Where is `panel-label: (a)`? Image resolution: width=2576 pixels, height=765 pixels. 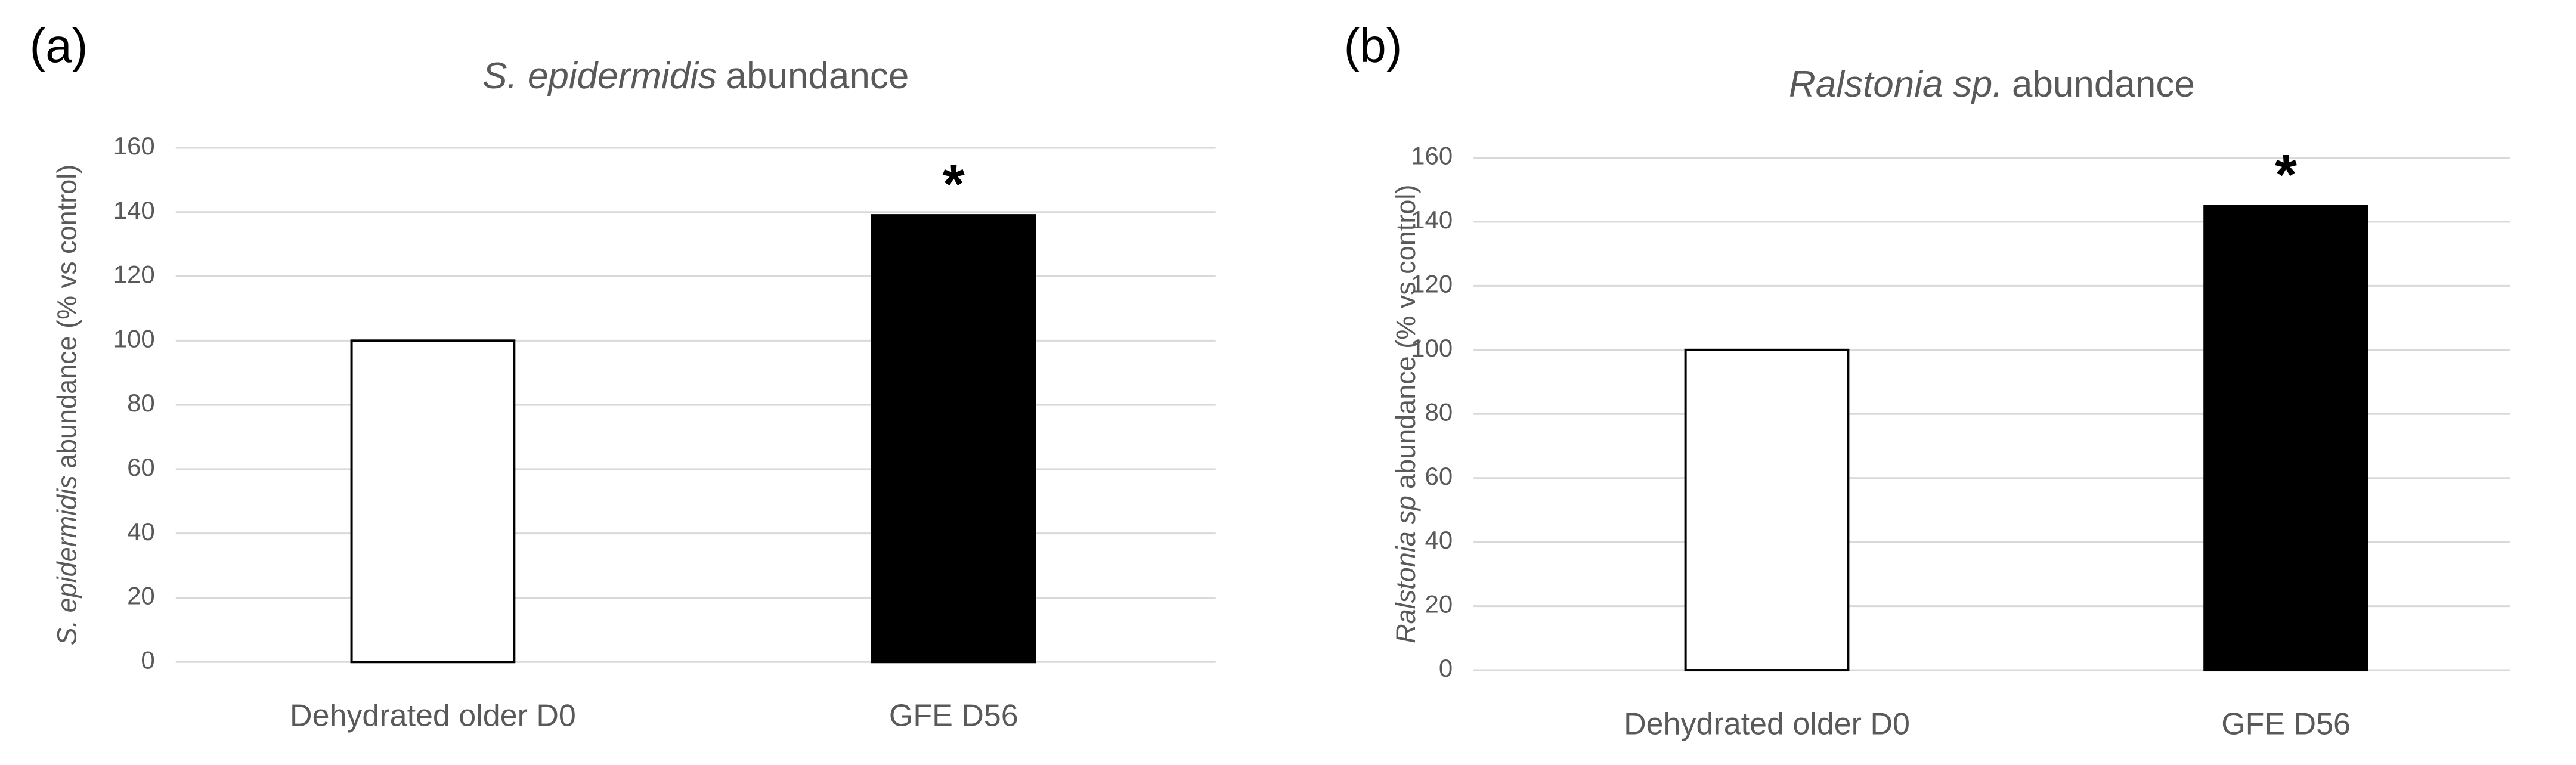 panel-label: (a) is located at coordinates (59, 46).